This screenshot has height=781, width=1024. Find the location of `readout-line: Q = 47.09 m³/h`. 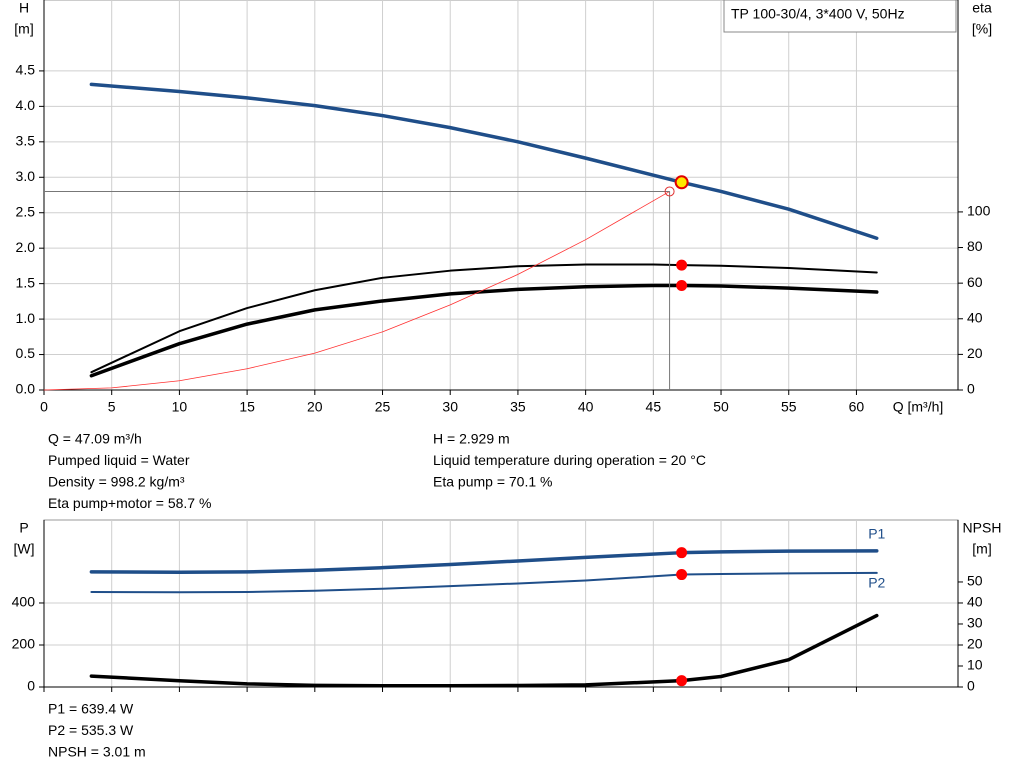

readout-line: Q = 47.09 m³/h is located at coordinates (95, 439).